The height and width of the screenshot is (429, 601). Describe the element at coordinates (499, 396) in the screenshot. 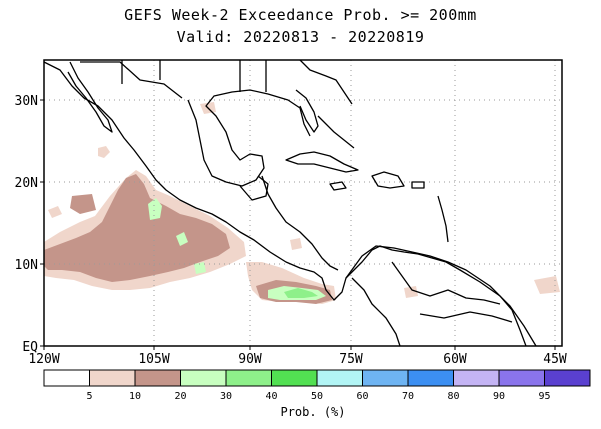

I see `legend-tick-label: 90` at that location.